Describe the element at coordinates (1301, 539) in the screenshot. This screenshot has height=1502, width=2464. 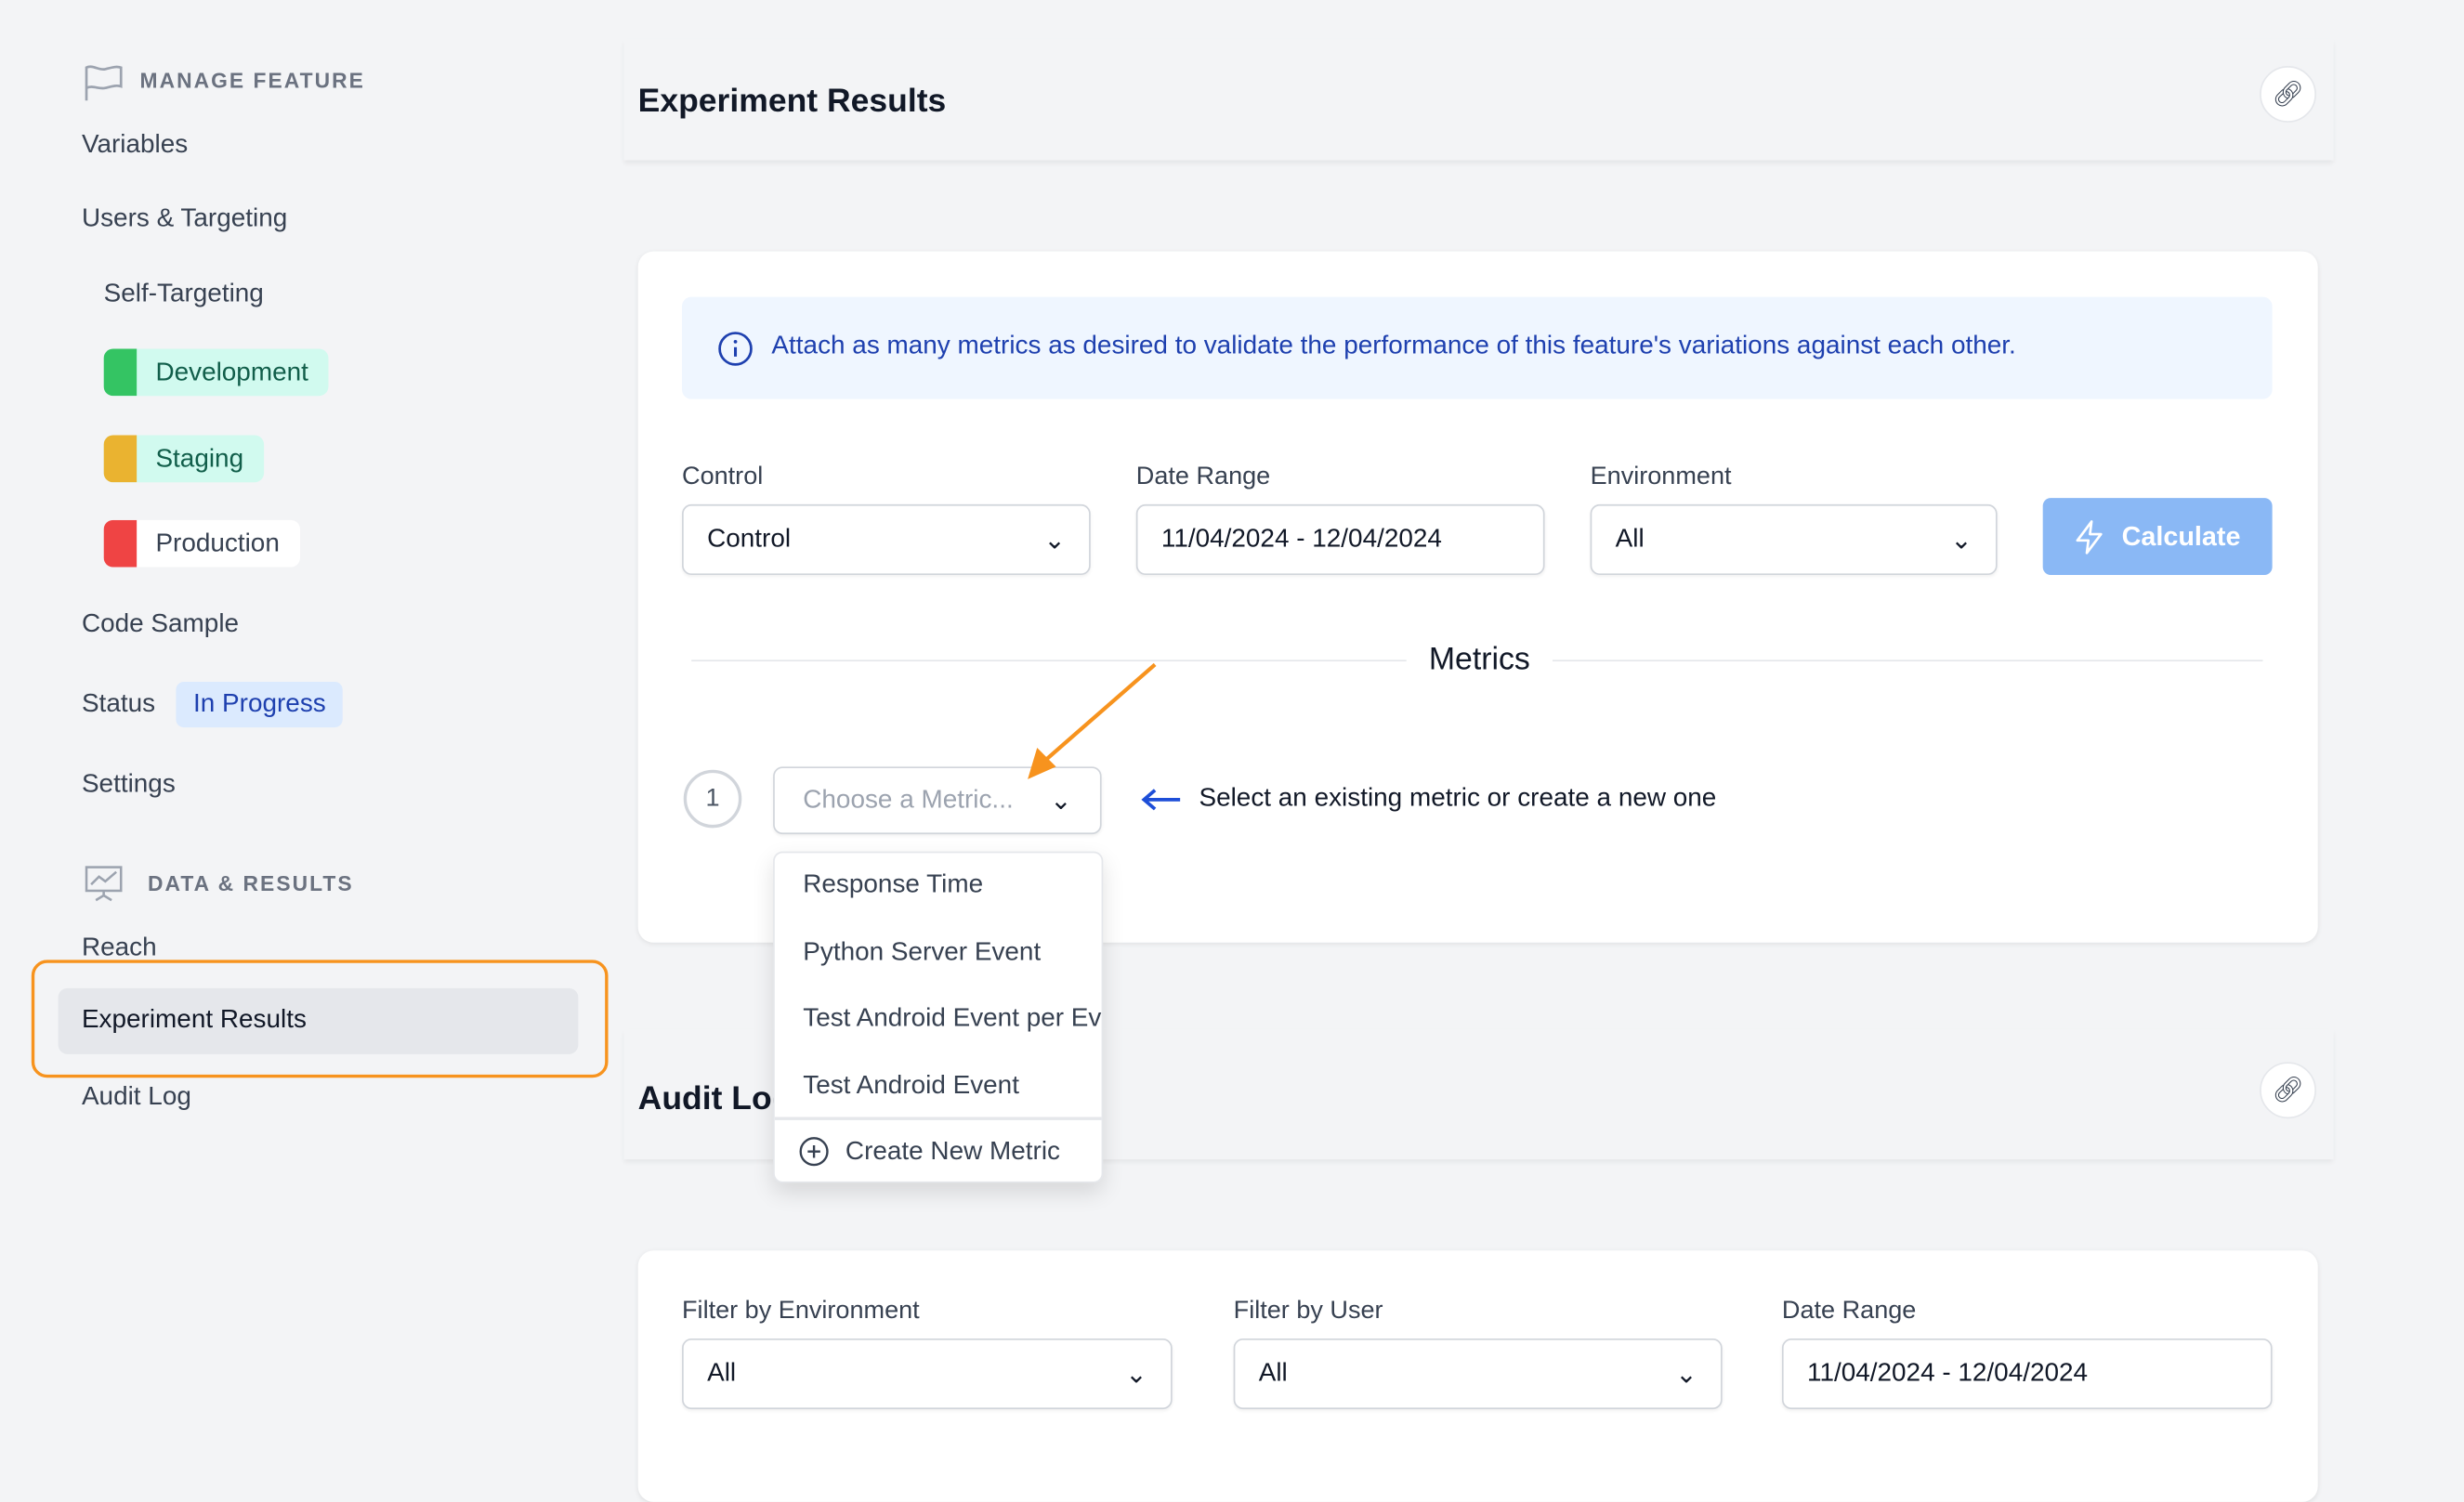
I see `date-range-value: 11/04/2024 - 12/04/2024` at that location.